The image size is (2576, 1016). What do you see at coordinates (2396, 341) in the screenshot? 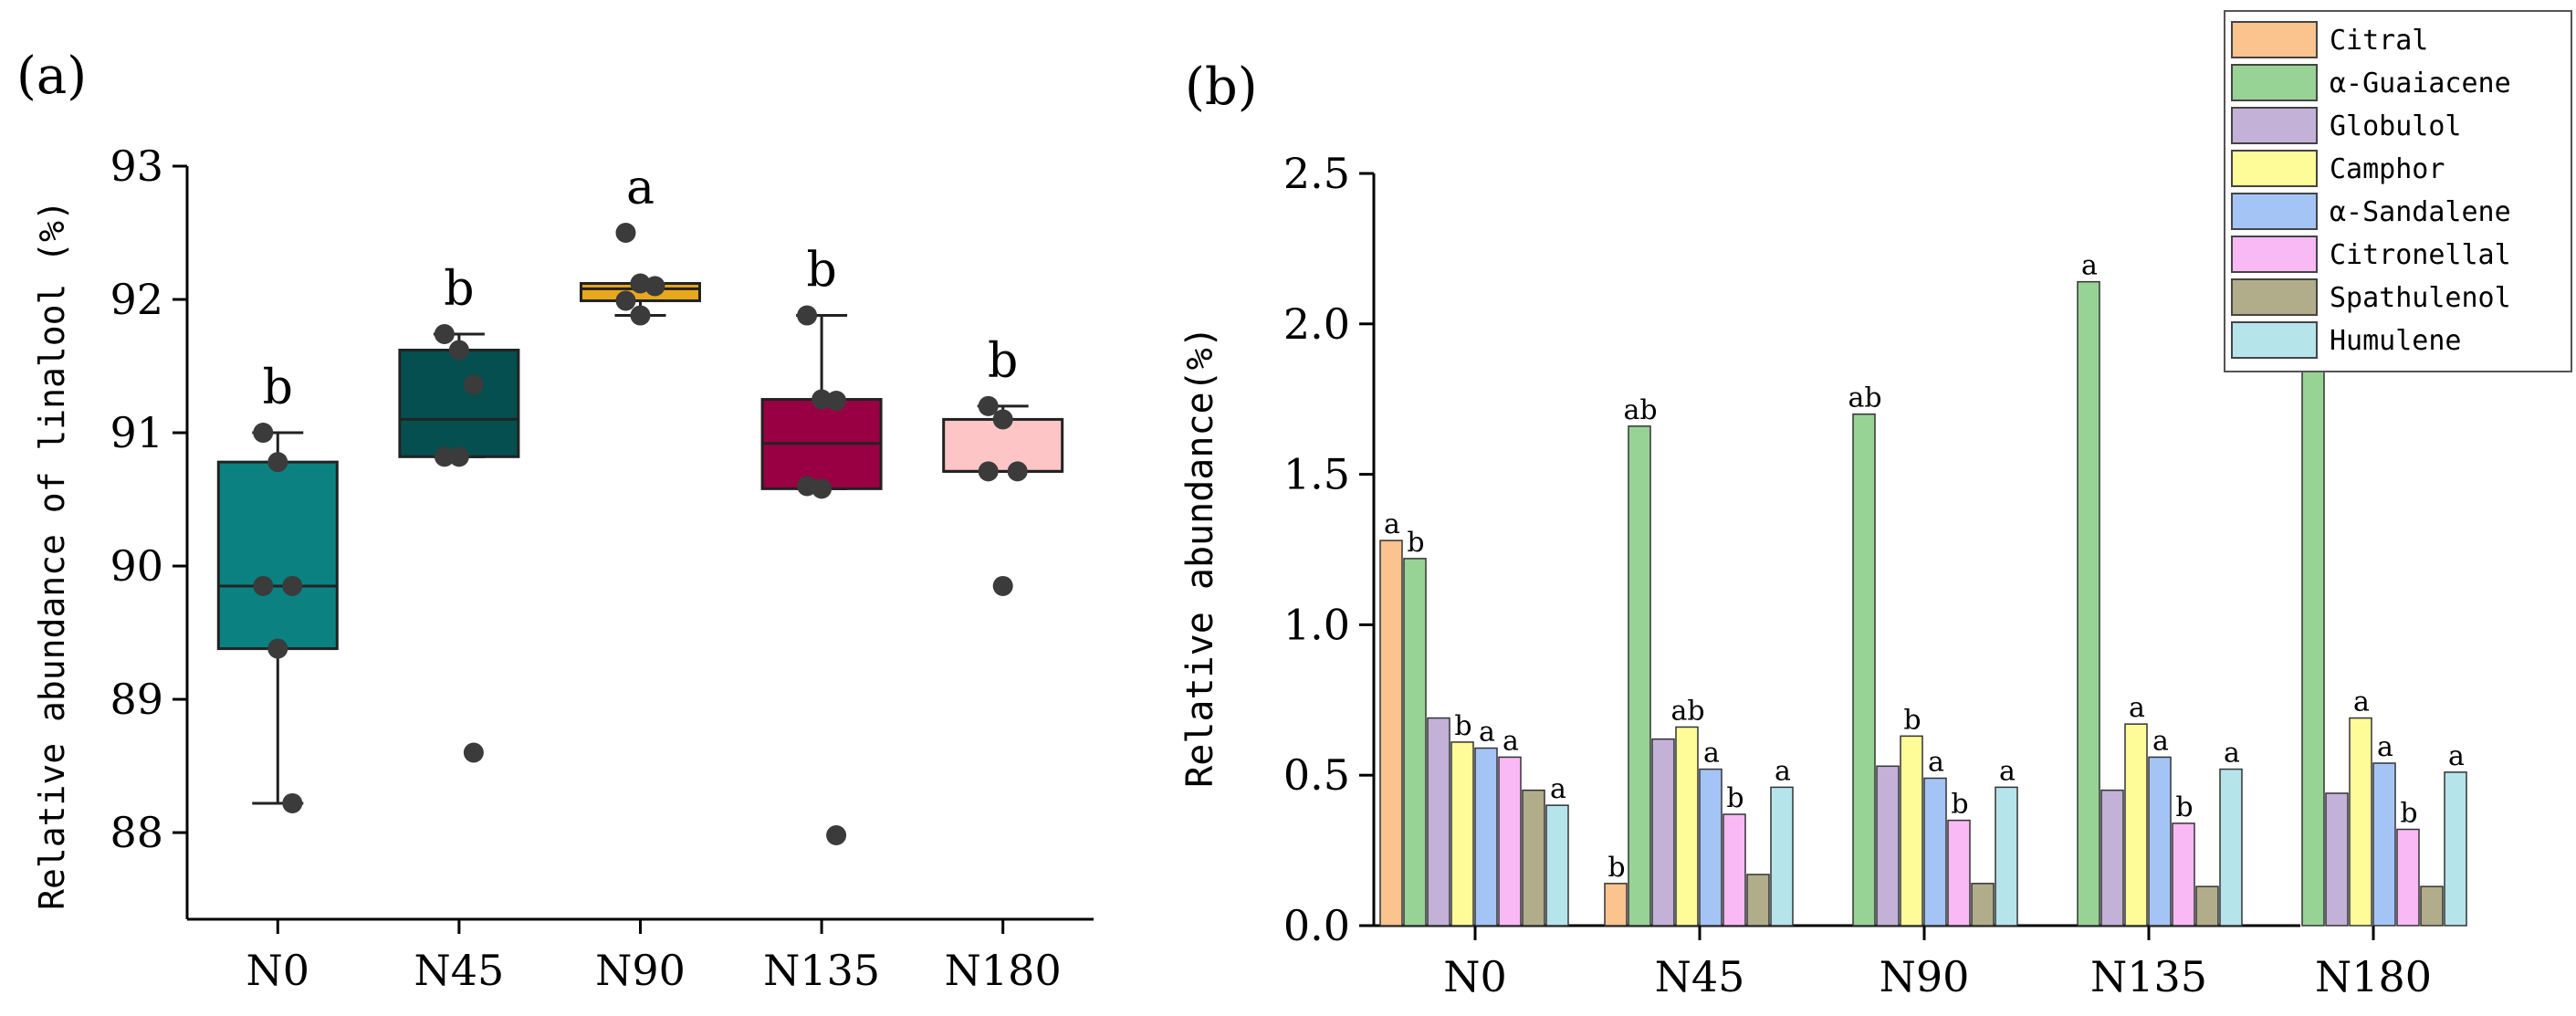
I see `legend-label: Humulene` at bounding box center [2396, 341].